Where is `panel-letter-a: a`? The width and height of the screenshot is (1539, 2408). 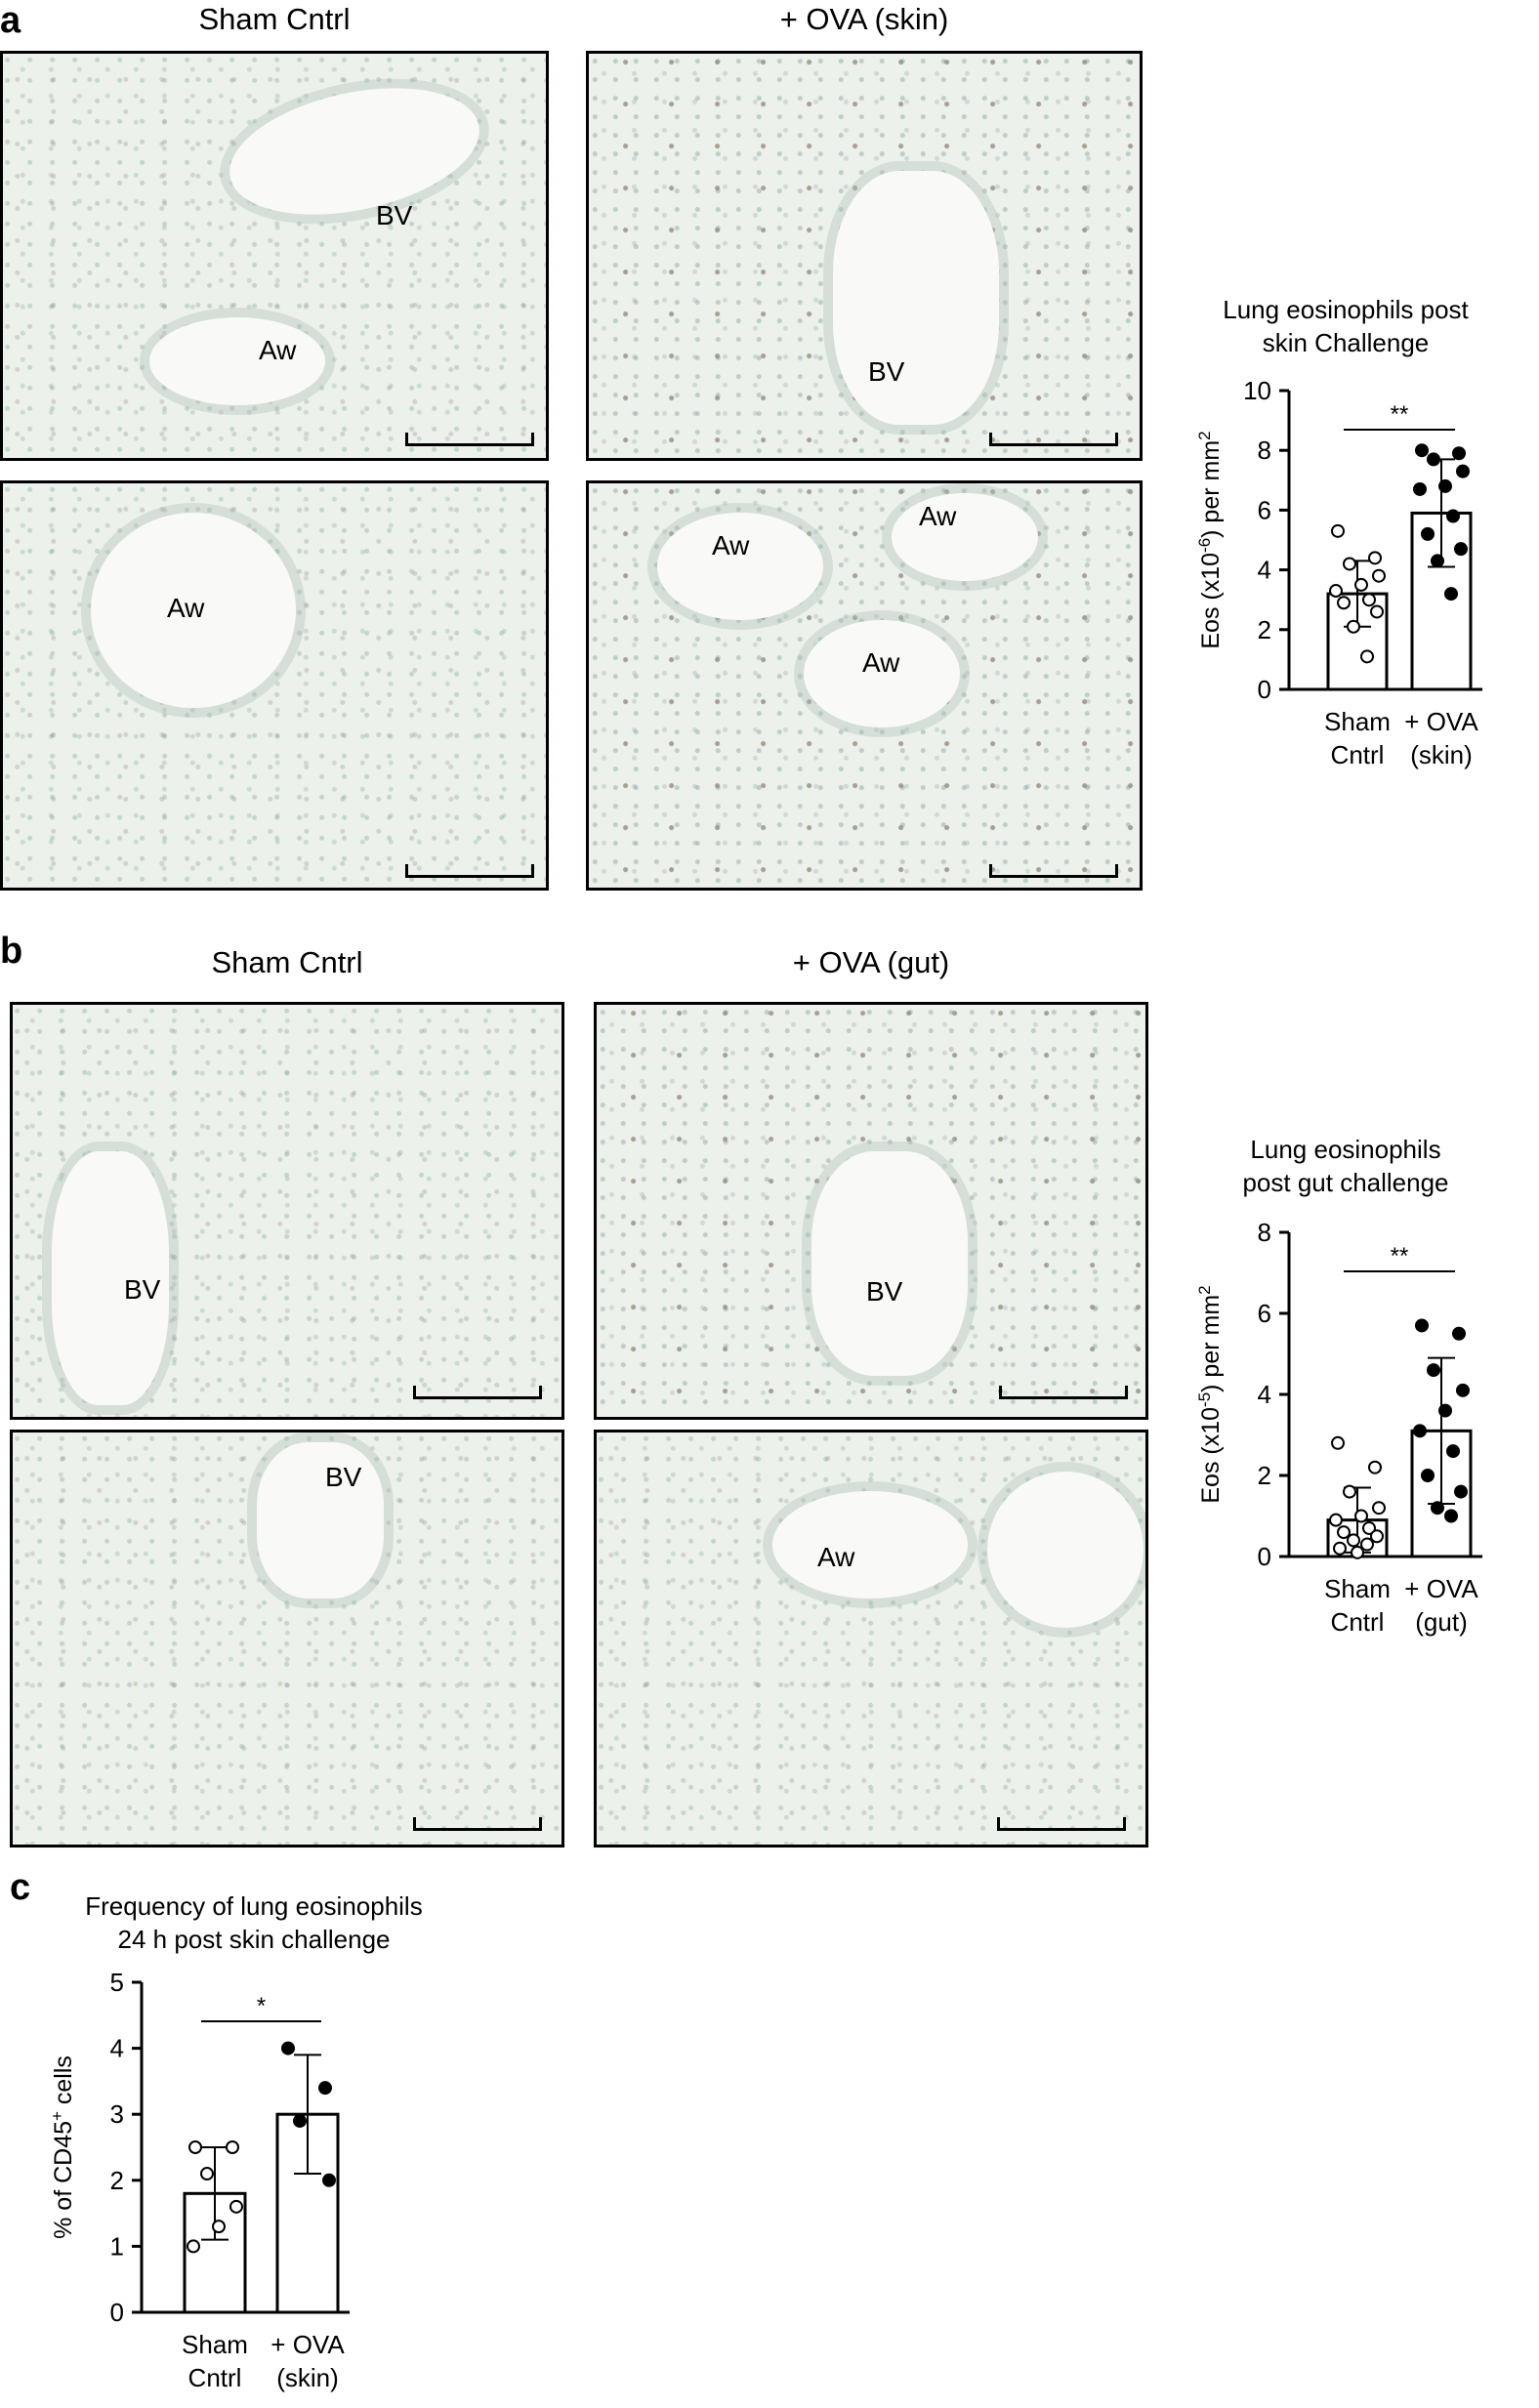 panel-letter-a: a is located at coordinates (10, 20).